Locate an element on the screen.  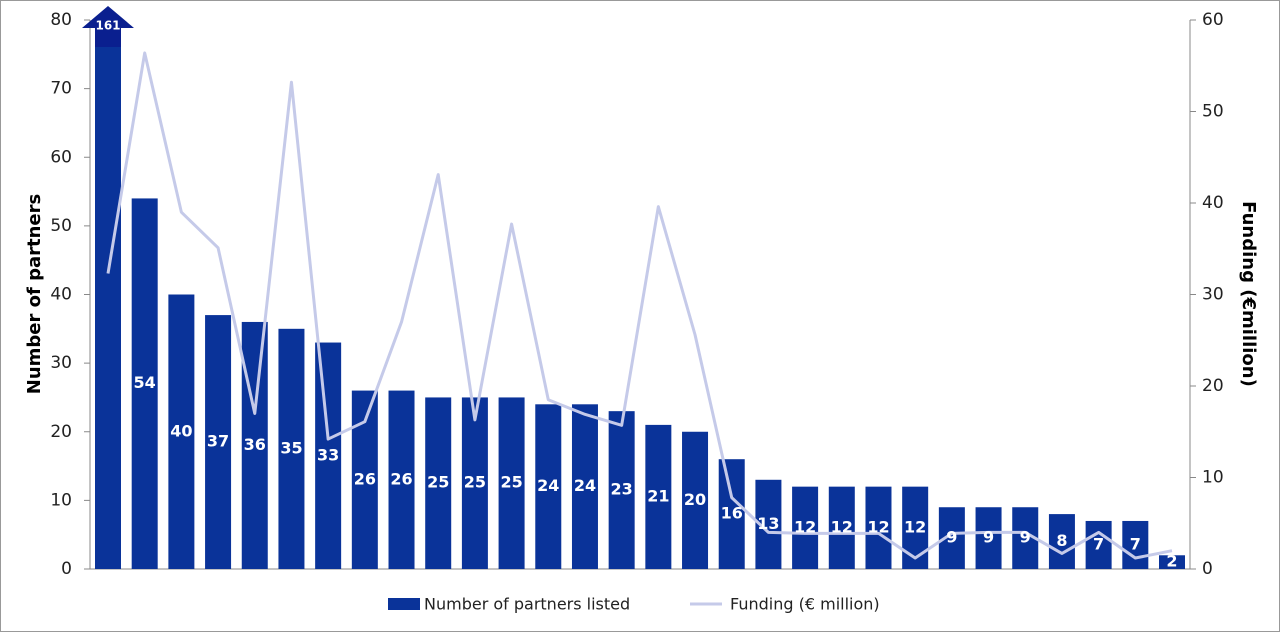
value-label: 37 is located at coordinates (218, 441).